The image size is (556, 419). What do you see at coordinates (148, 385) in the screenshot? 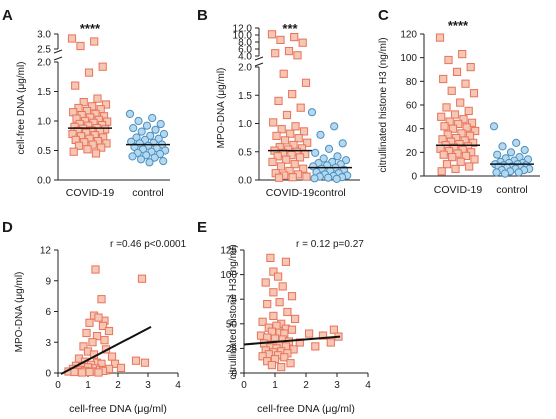
I see `x-tick-label-3: 3` at bounding box center [148, 385].